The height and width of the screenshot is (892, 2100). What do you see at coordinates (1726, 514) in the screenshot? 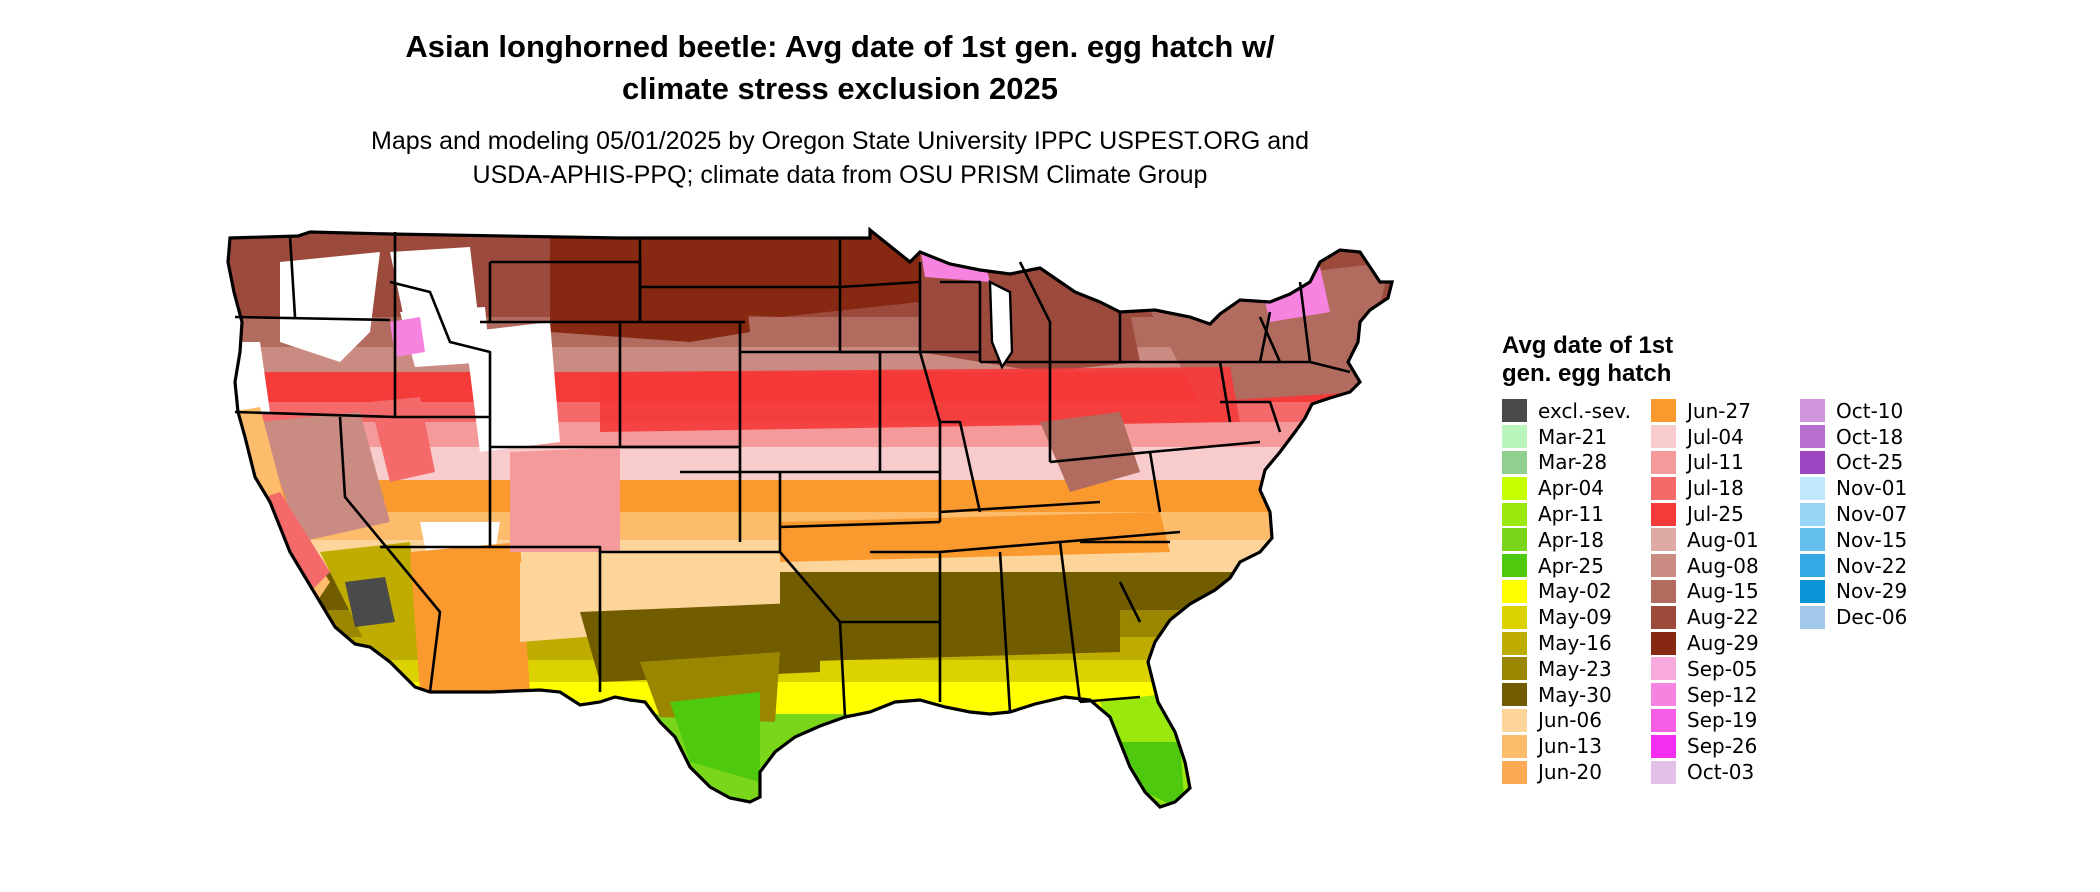
I see `legend-item: Jul-25` at bounding box center [1726, 514].